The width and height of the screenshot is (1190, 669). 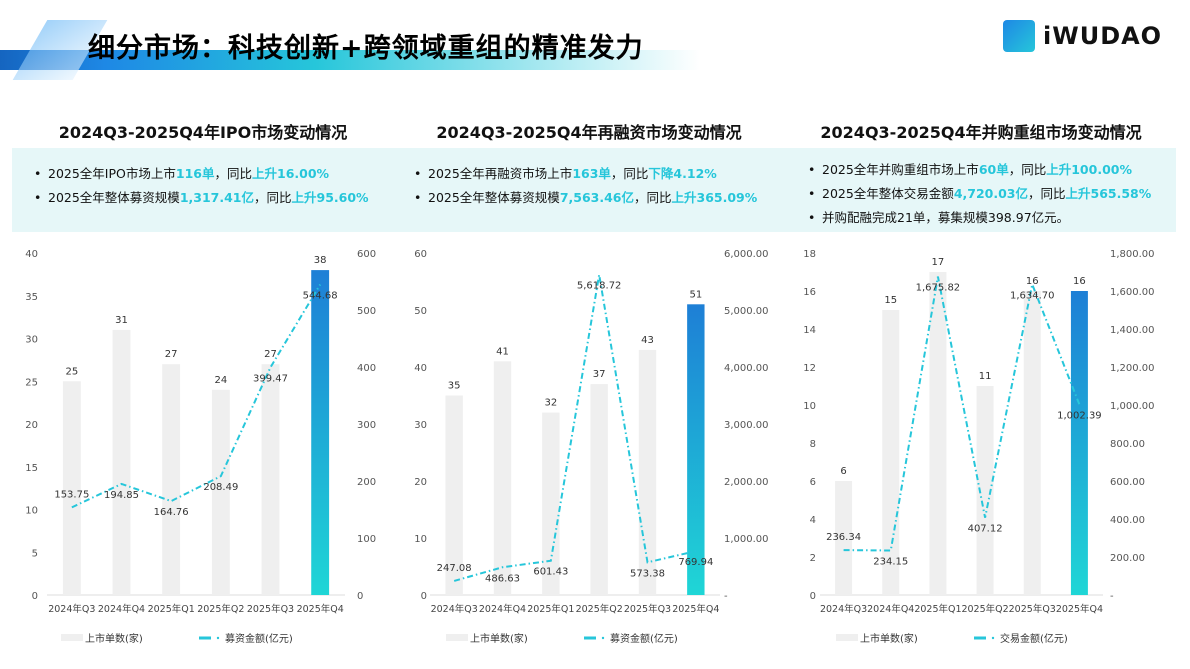 What do you see at coordinates (695, 609) in the screenshot?
I see `x-tick-label: 2025年Q4` at bounding box center [695, 609].